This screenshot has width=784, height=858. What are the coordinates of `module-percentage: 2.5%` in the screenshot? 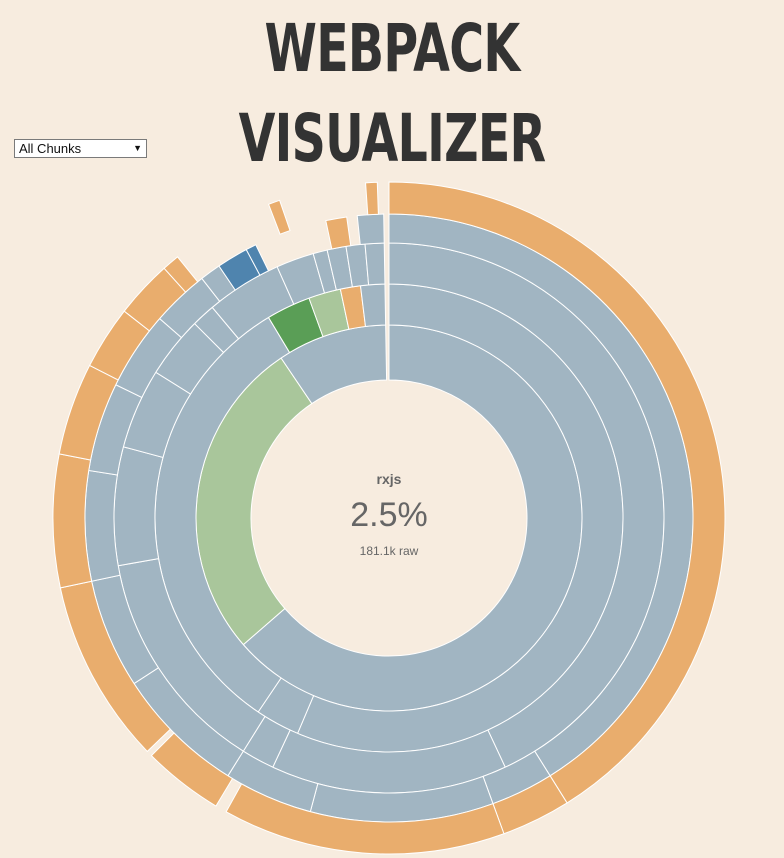 It's located at (389, 515).